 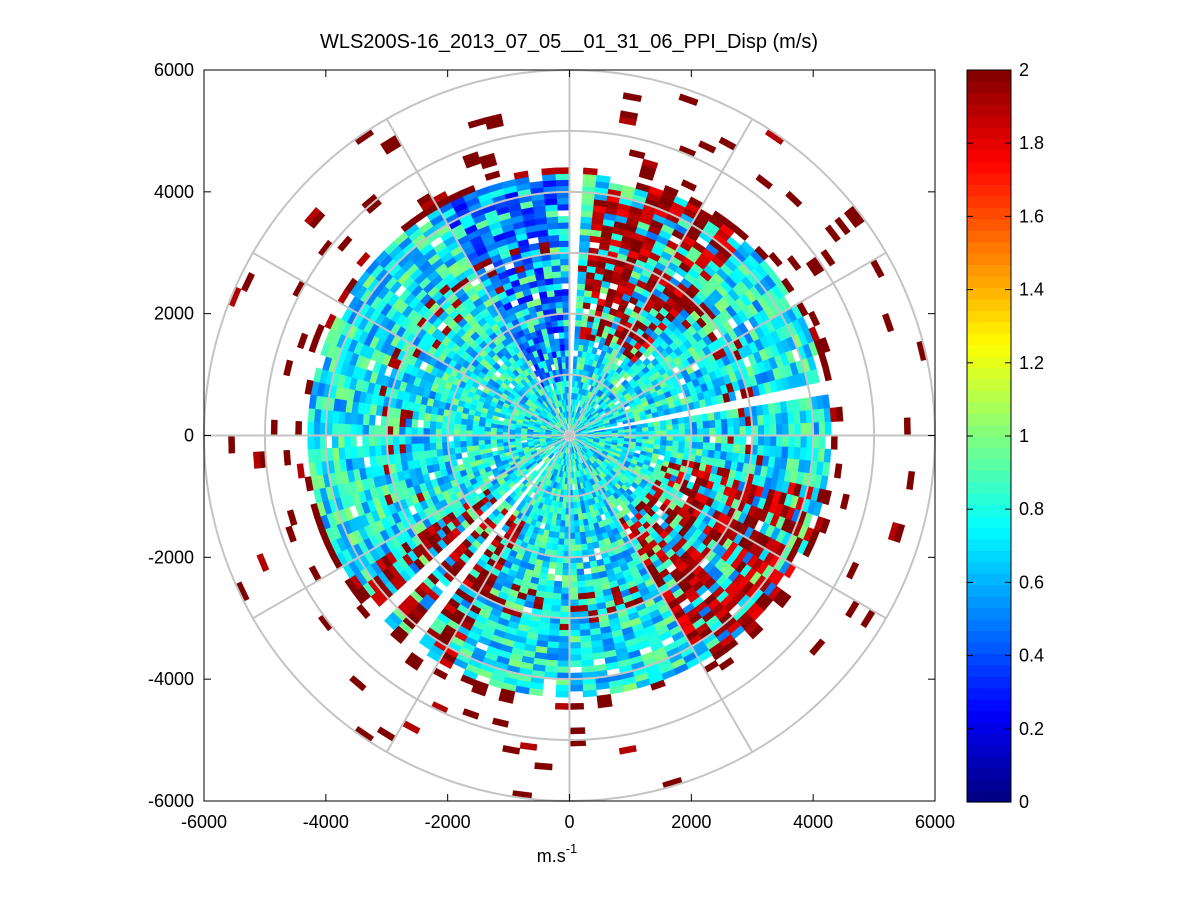 I want to click on colorbar-gradient, so click(x=989, y=436).